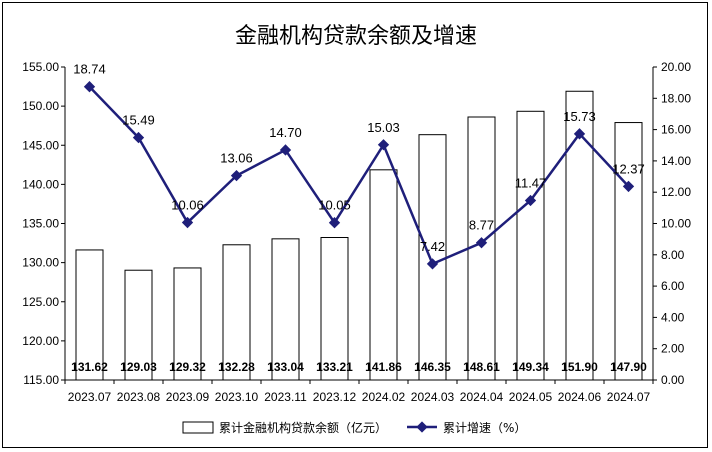 Image resolution: width=712 pixels, height=452 pixels. What do you see at coordinates (676, 161) in the screenshot?
I see `y-right-tick-label: 14.00` at bounding box center [676, 161].